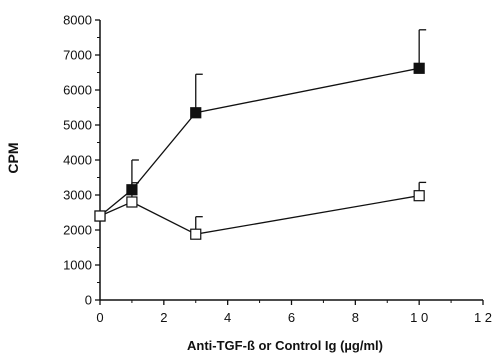 This screenshot has width=498, height=355. Describe the element at coordinates (163, 317) in the screenshot. I see `x-tick-label: 2` at that location.